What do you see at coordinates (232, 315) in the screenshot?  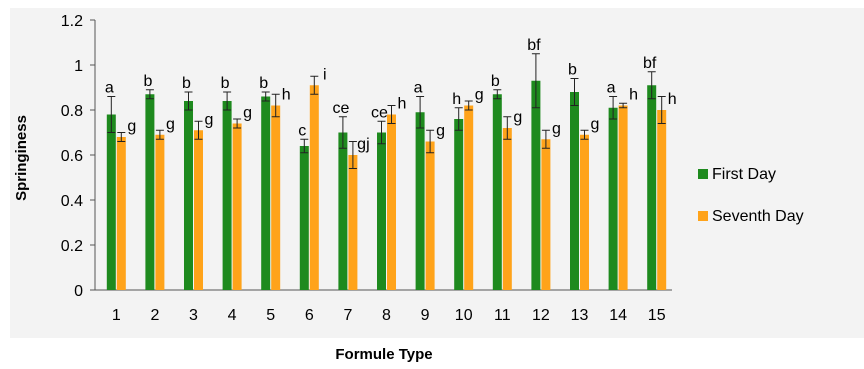 I see `x-tick-label: 4` at bounding box center [232, 315].